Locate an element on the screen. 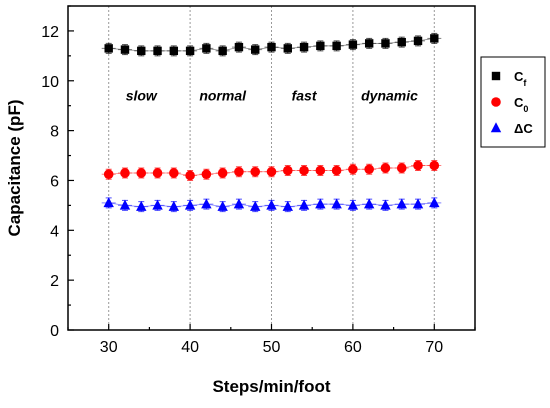 This screenshot has width=550, height=408. x-axis-ticks: 30 40 50 60 70 is located at coordinates (271, 340).